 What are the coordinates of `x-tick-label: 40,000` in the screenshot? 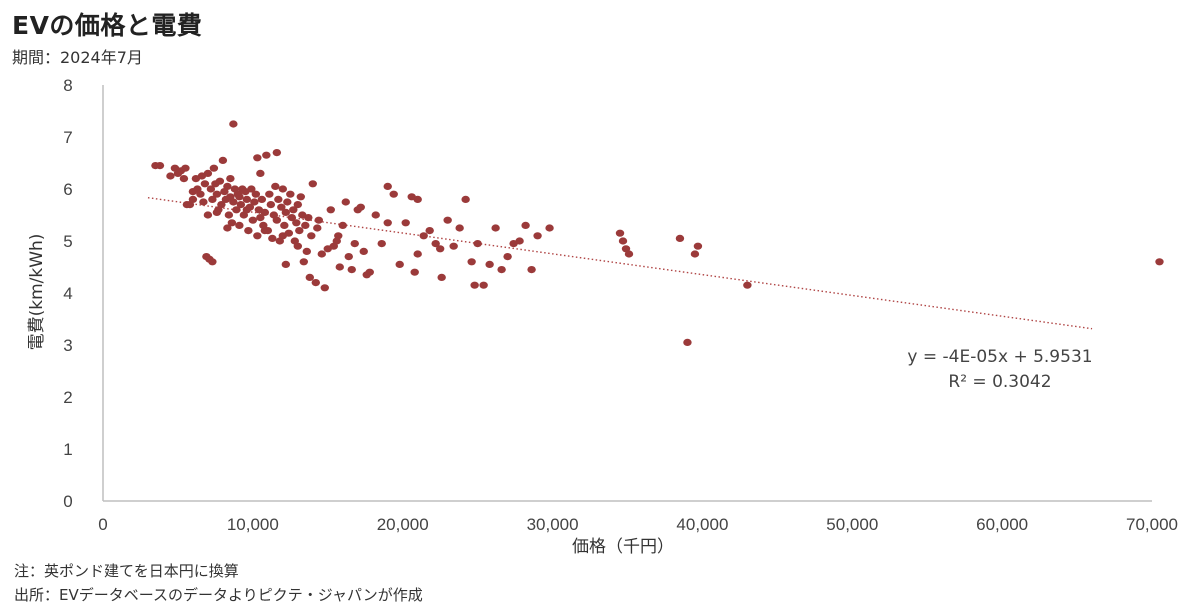 It's located at (702, 524).